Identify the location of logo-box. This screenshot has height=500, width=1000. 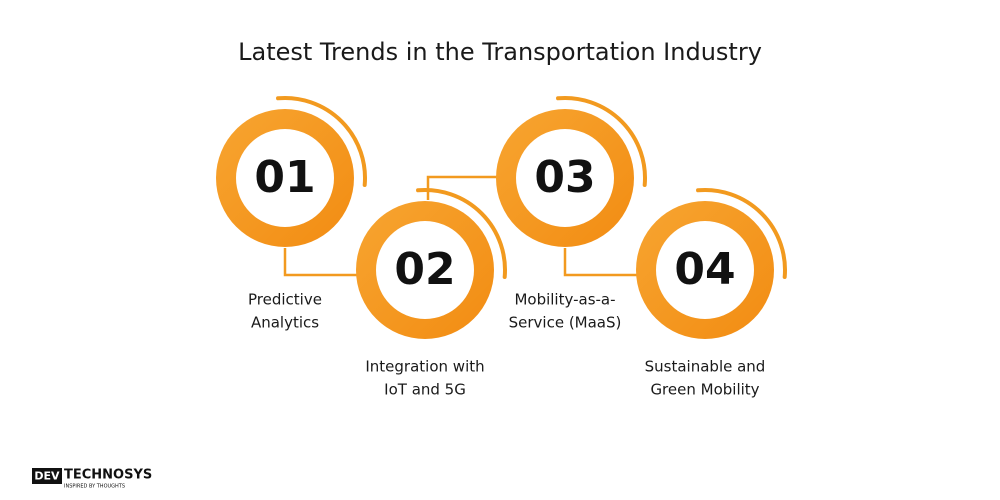
(47, 476).